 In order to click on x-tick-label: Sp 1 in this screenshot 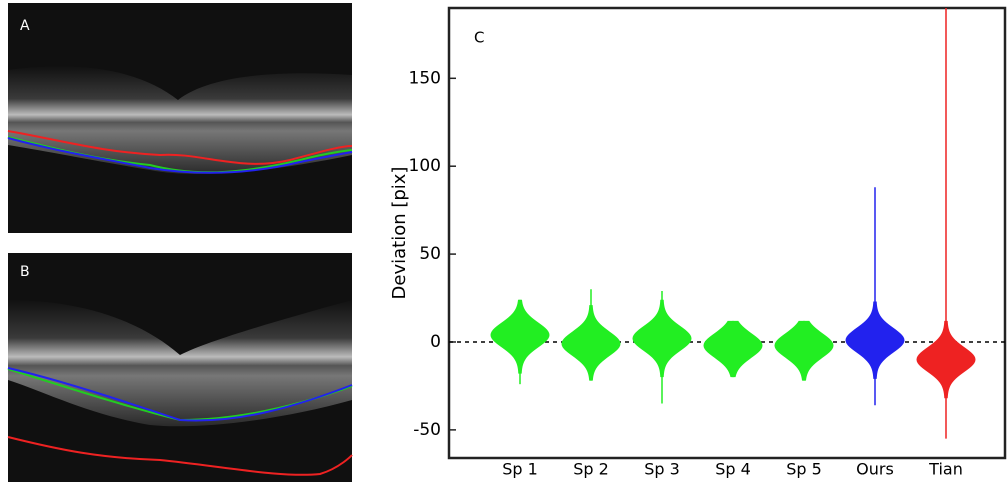, I will do `click(520, 469)`.